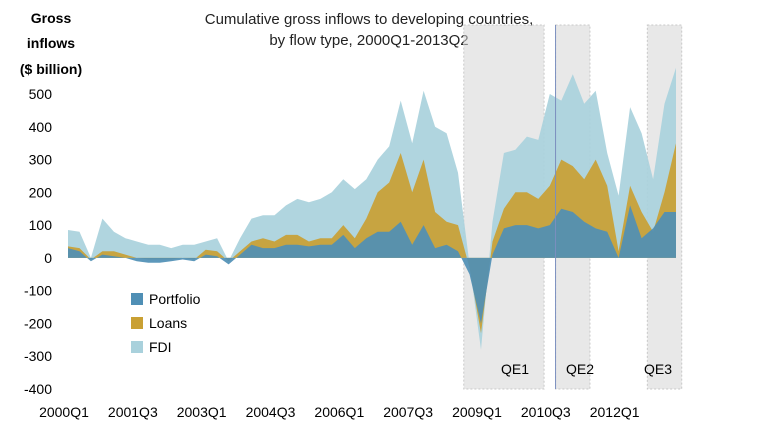  Describe the element at coordinates (546, 412) in the screenshot. I see `x-tick-label: 2010Q3` at that location.